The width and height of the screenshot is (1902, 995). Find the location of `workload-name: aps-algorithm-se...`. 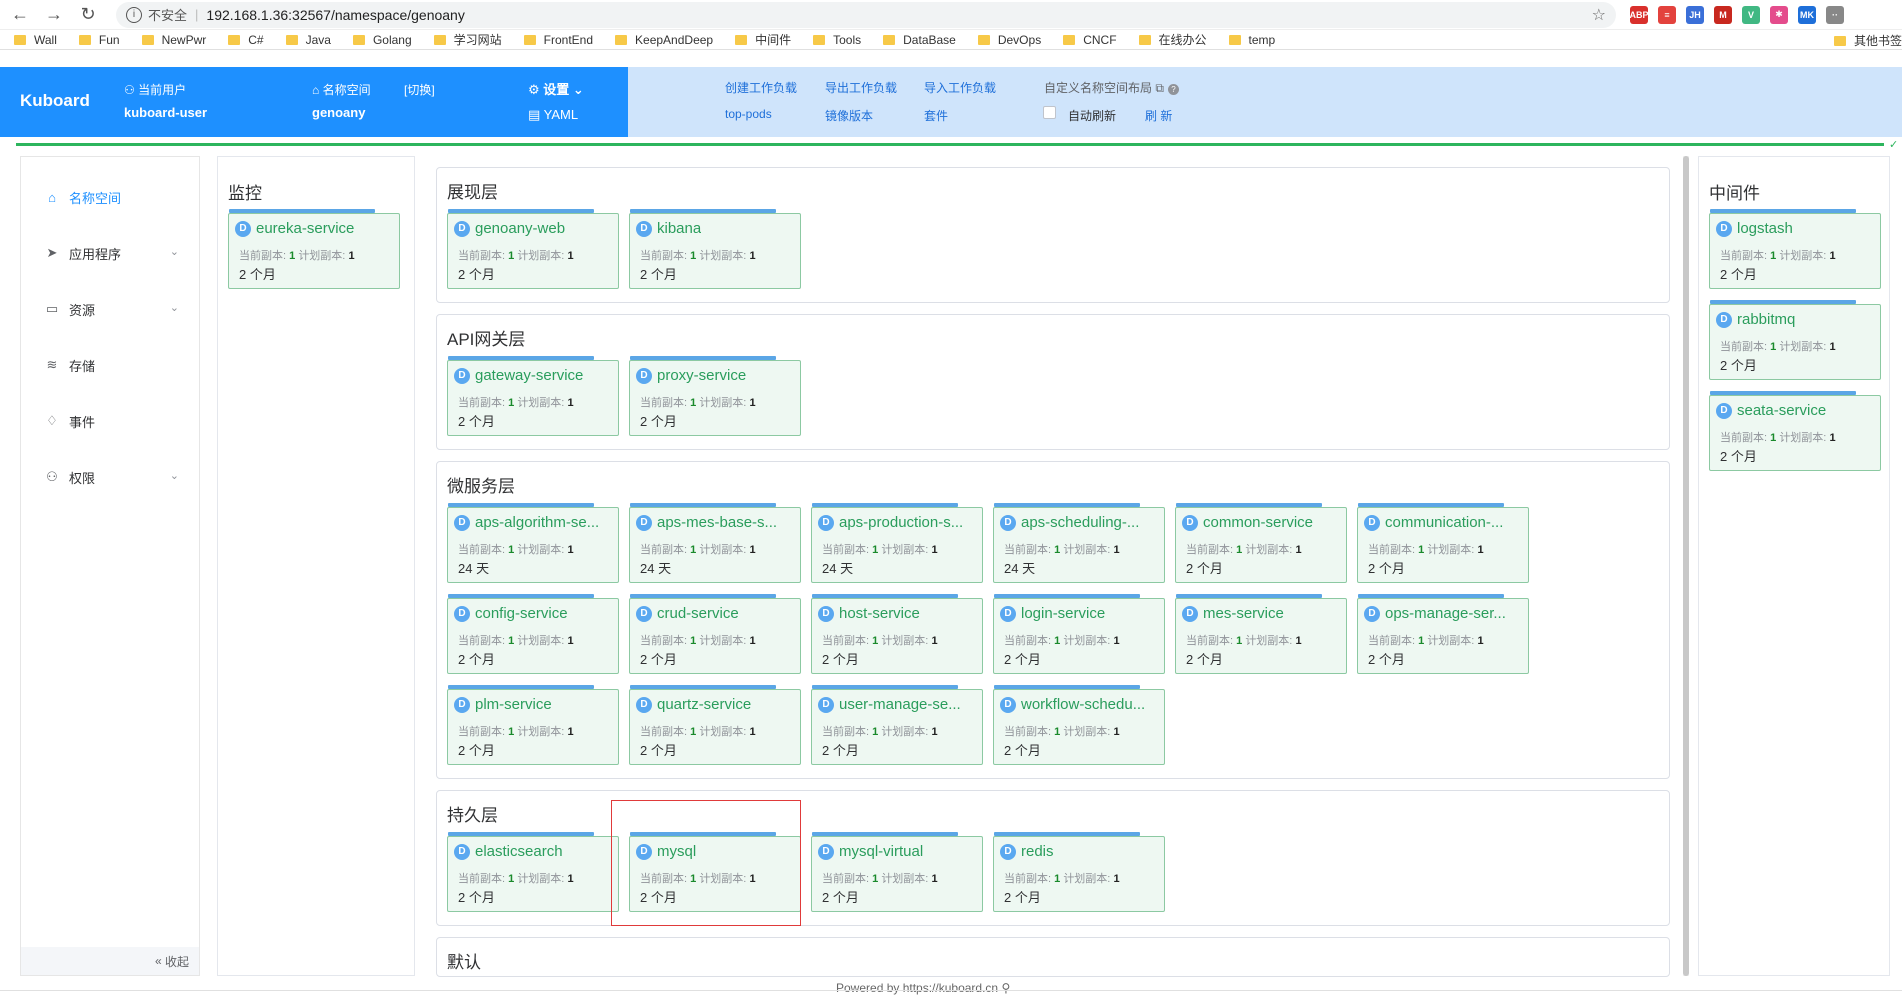

workload-name: aps-algorithm-se... is located at coordinates (537, 522).